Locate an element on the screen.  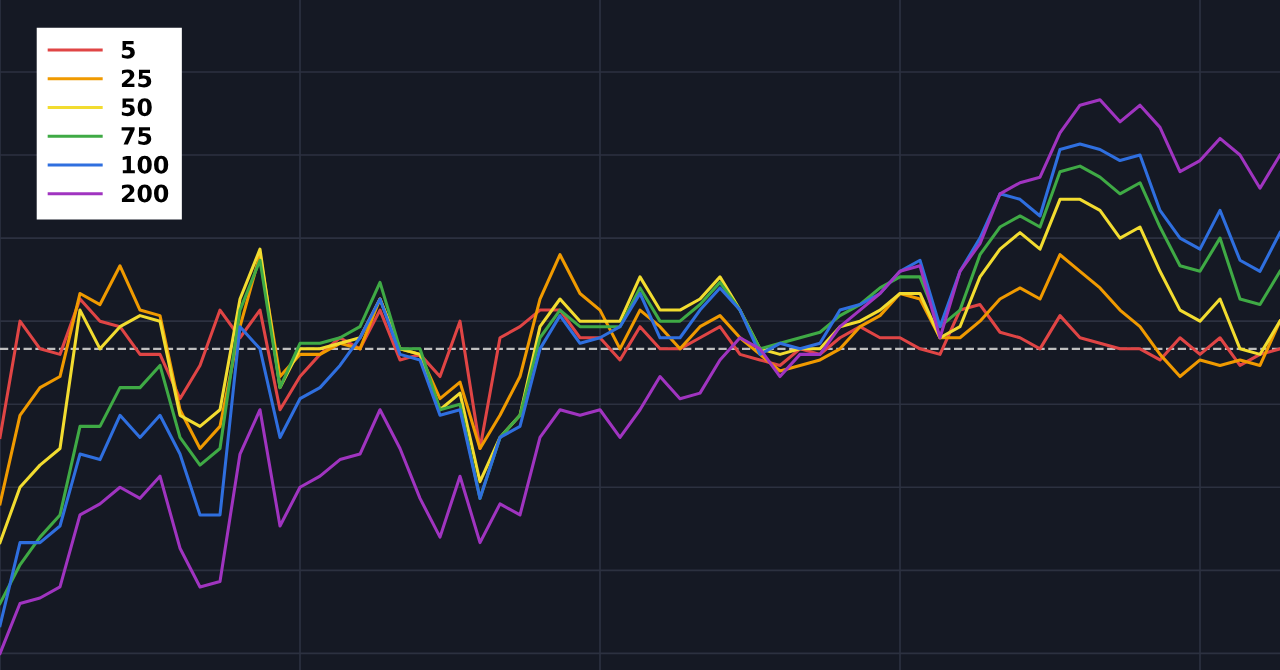
legend-label: 50 is located at coordinates (136, 107).